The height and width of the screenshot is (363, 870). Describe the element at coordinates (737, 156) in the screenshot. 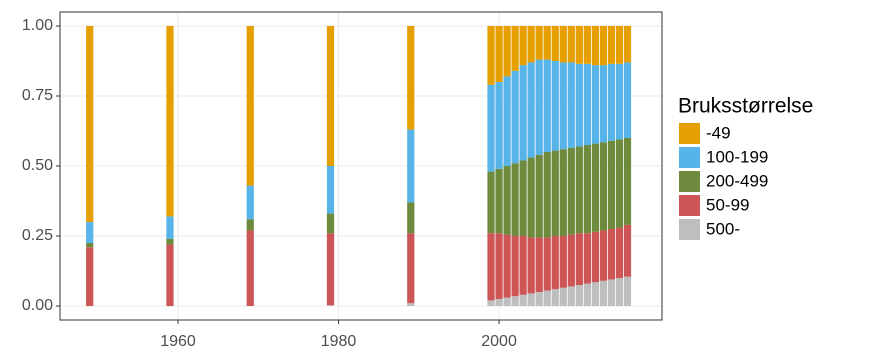

I see `legend-label: 100-199` at that location.